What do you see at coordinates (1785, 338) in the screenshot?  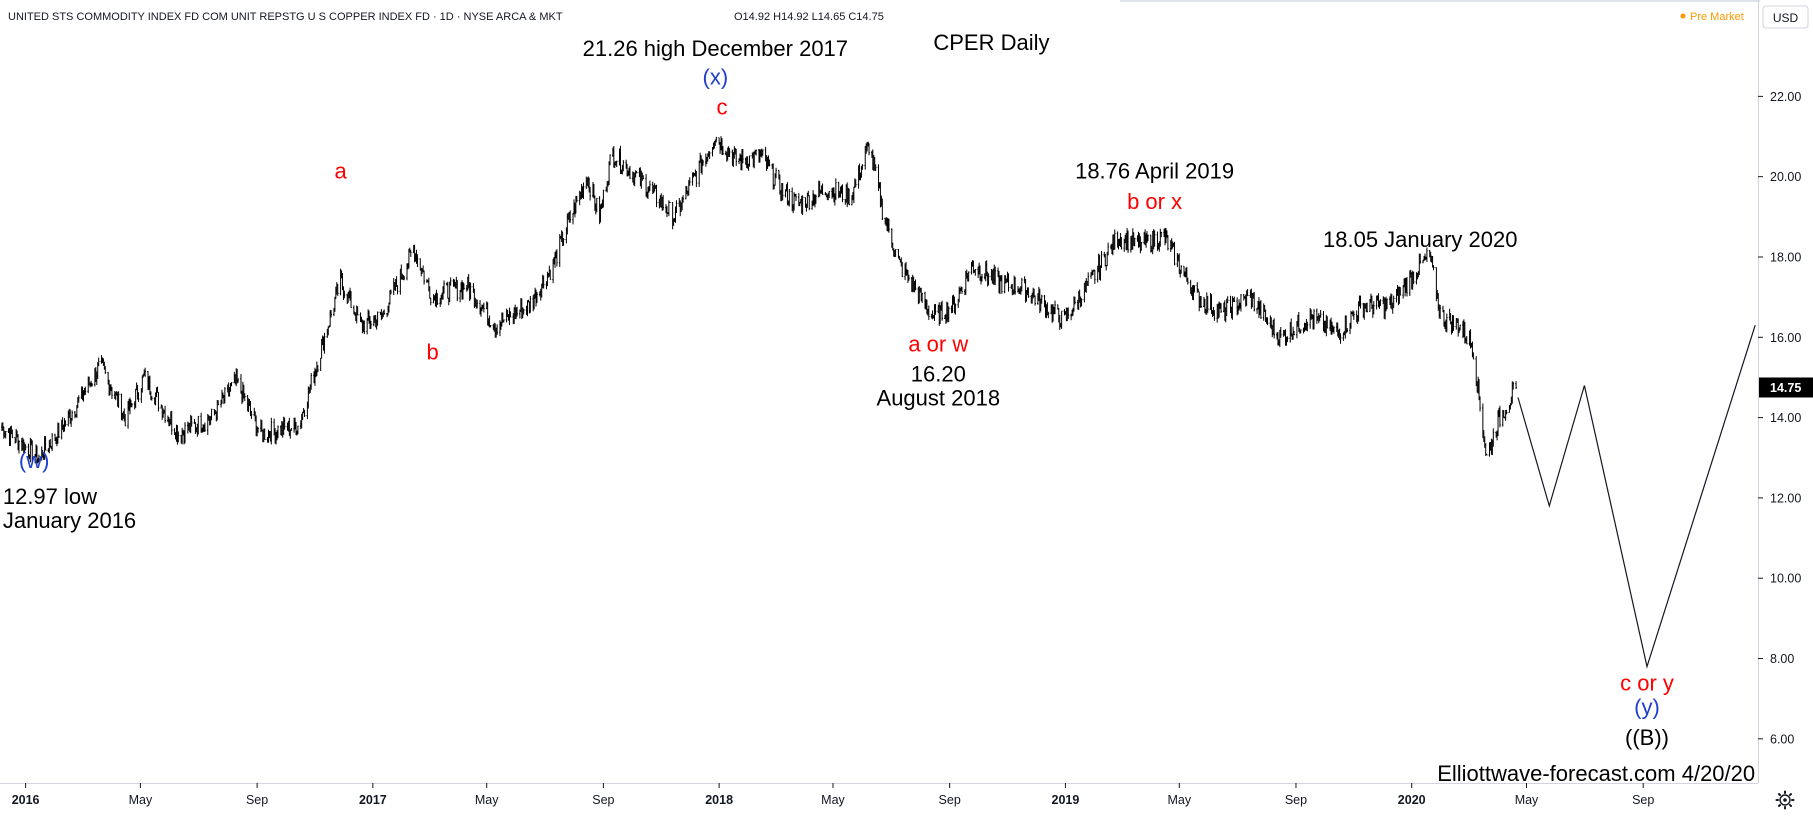 I see `price-tick-label: 16.00` at bounding box center [1785, 338].